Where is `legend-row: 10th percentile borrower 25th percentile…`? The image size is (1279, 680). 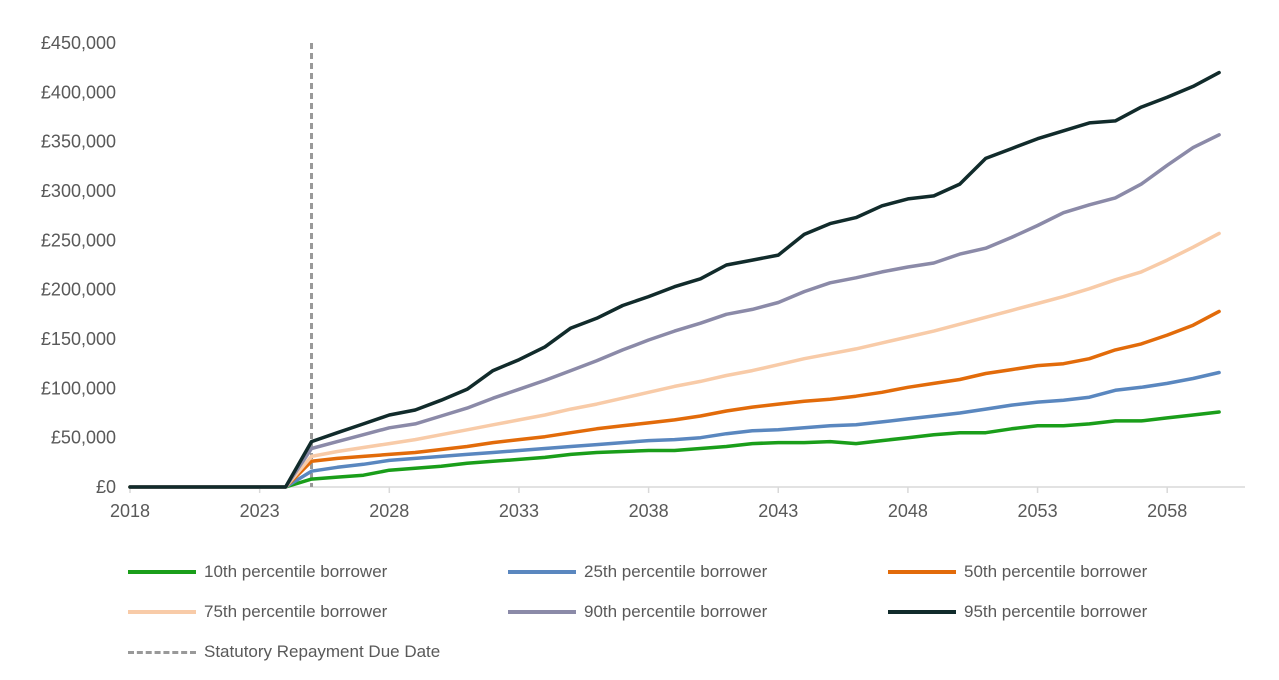 legend-row: 10th percentile borrower 25th percentile… is located at coordinates (688, 572).